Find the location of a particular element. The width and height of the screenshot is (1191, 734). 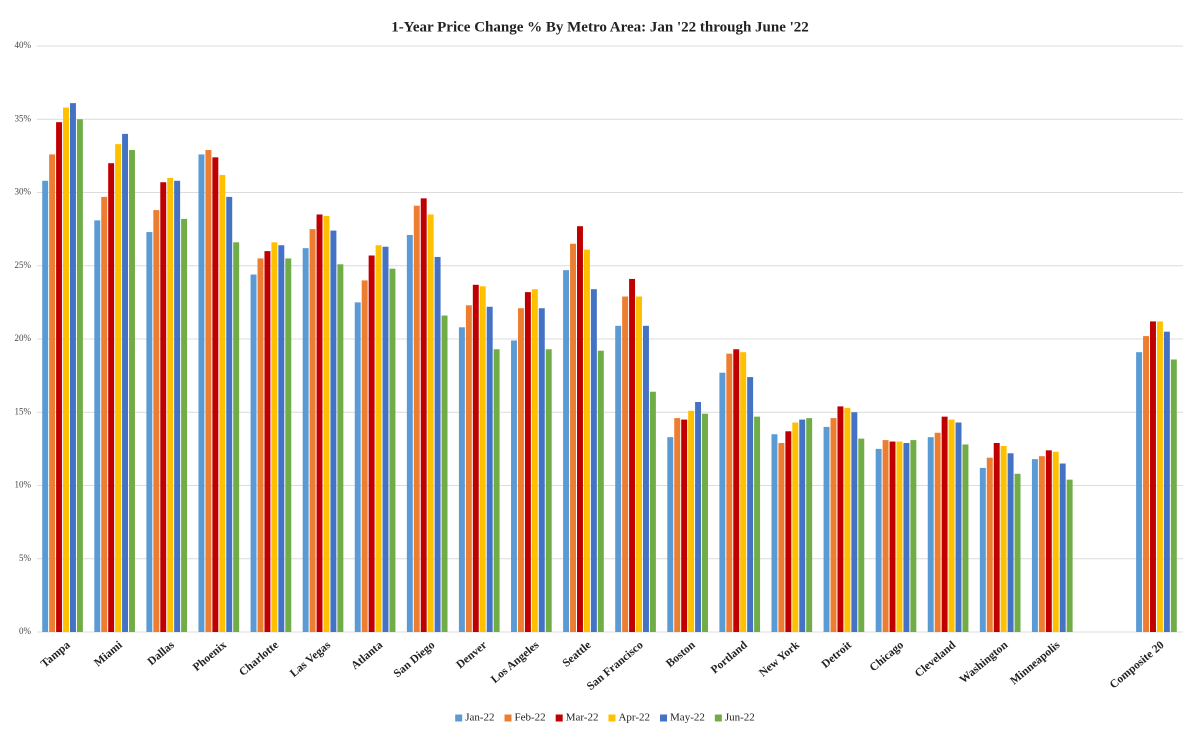

legend-label: Apr-22 is located at coordinates (634, 718).